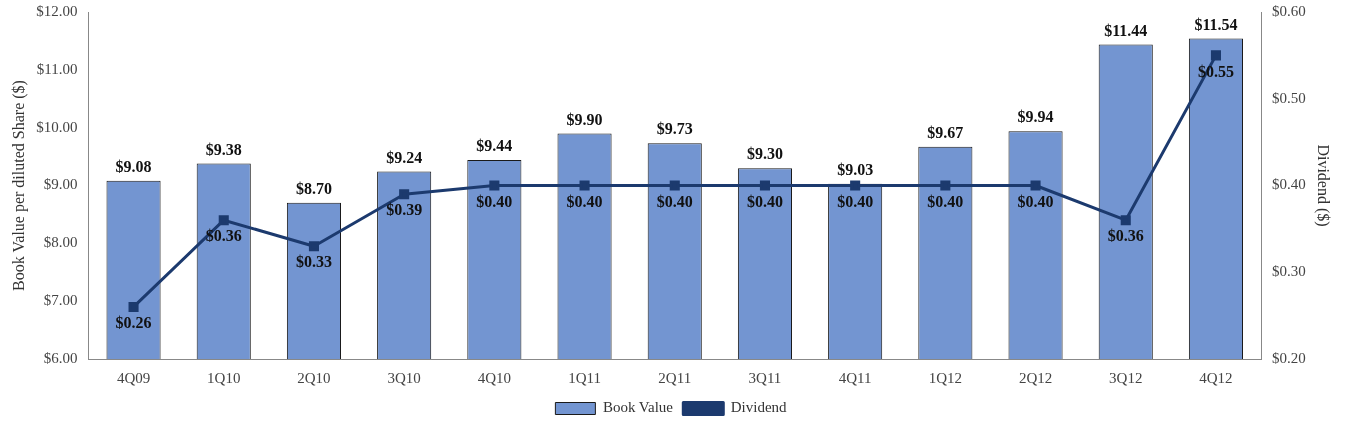 This screenshot has height=426, width=1346. I want to click on x-tick-label: 2Q10, so click(314, 377).